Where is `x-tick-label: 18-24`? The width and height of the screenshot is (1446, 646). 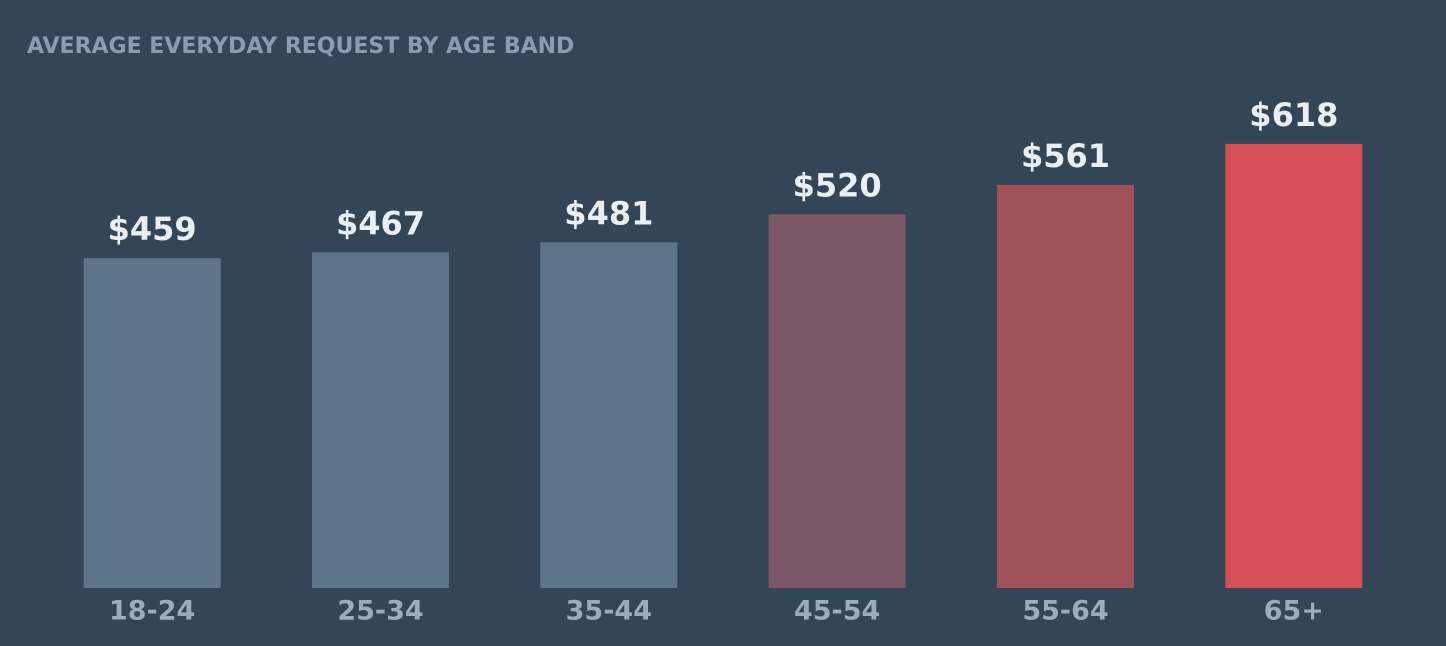
x-tick-label: 18-24 is located at coordinates (152, 611).